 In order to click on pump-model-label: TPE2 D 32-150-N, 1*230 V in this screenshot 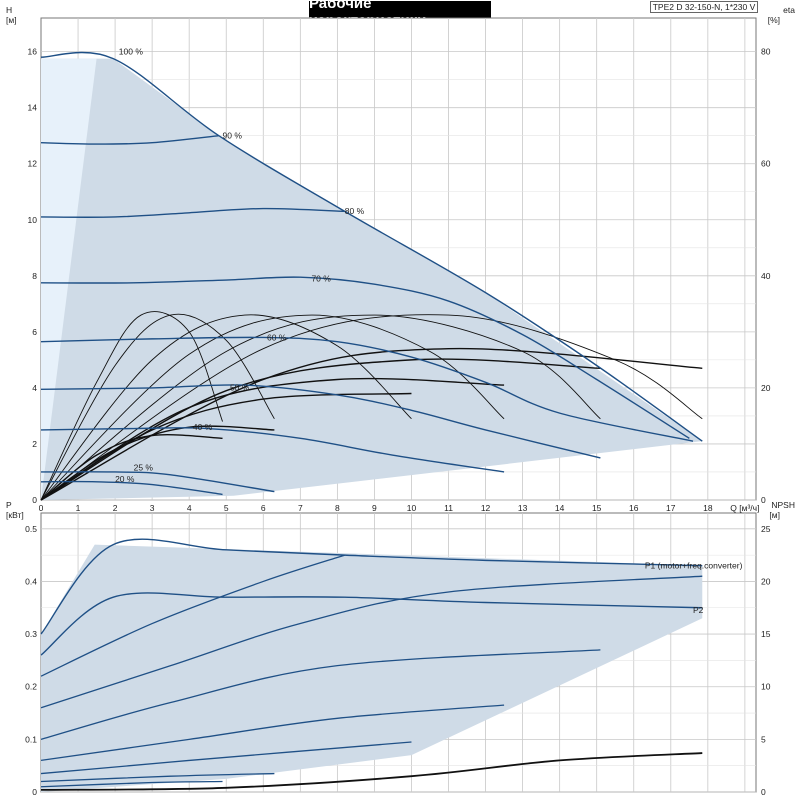, I will do `click(704, 7)`.